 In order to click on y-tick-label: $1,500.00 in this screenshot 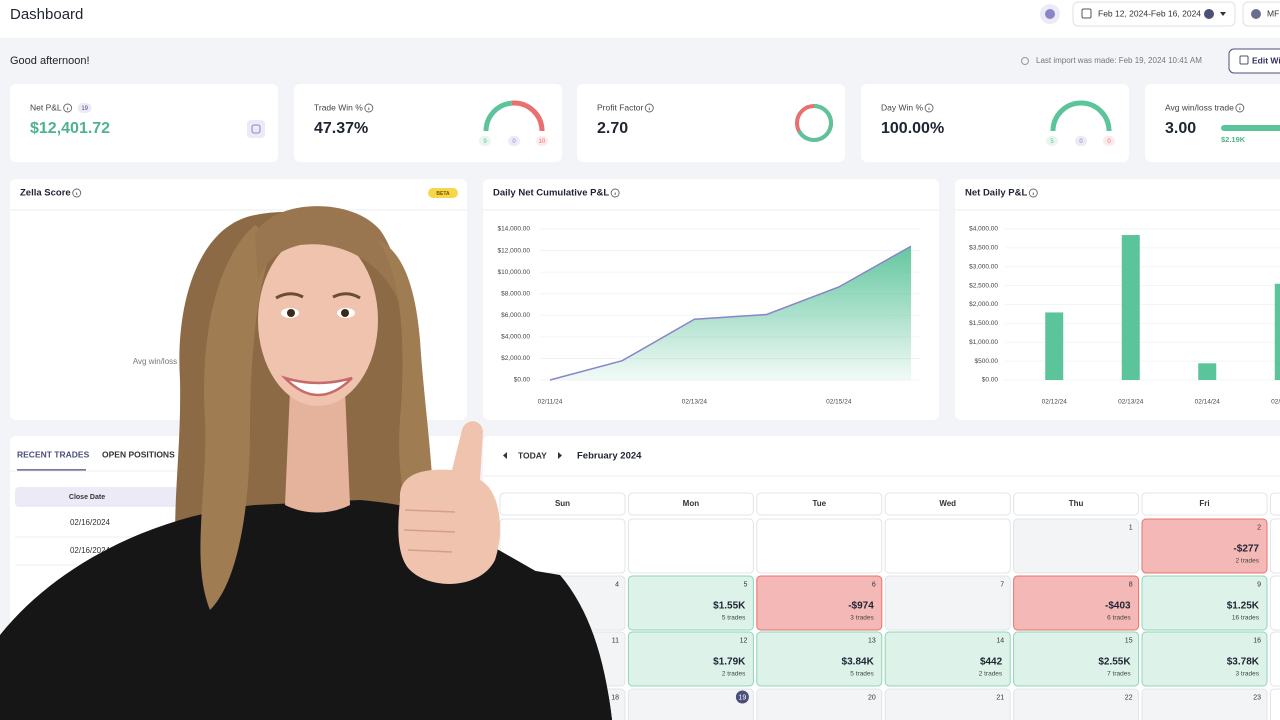, I will do `click(983, 323)`.